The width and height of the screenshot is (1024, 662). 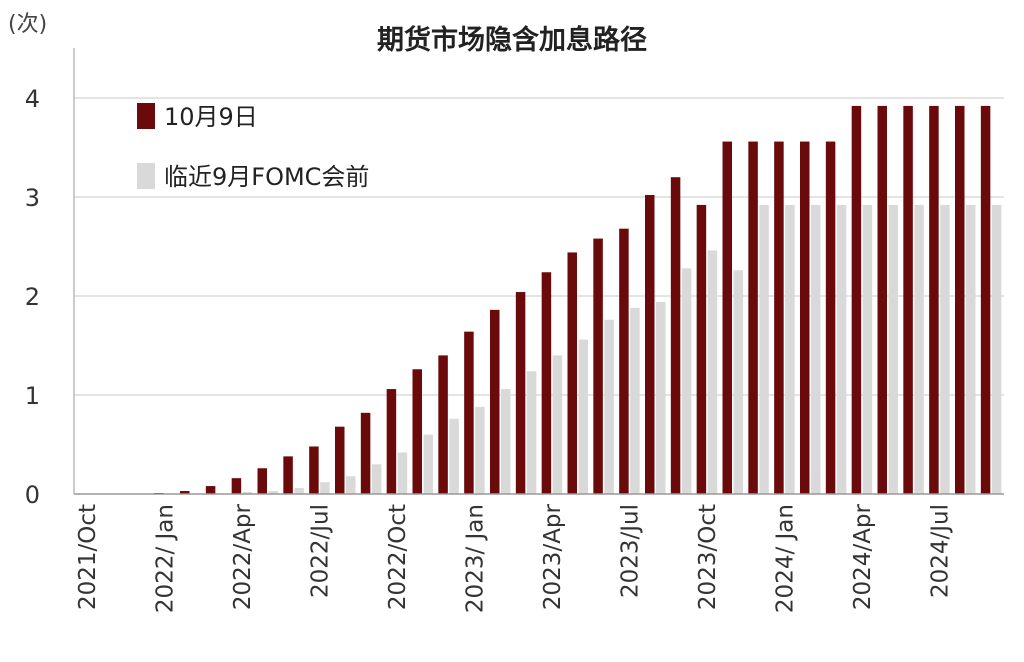 I want to click on x-tick-label: 2022/Apr, so click(x=243, y=556).